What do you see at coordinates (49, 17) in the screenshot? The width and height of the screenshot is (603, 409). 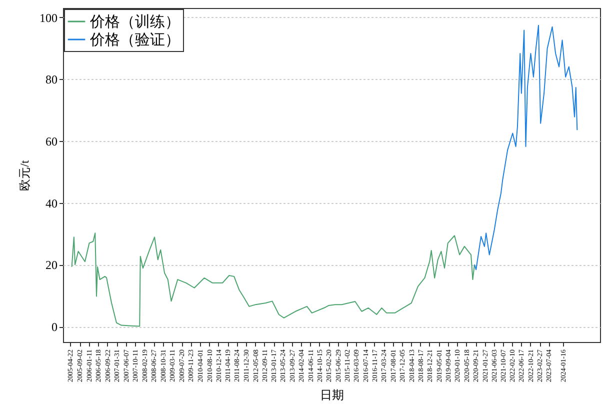 I see `y-tick-label: 100` at bounding box center [49, 17].